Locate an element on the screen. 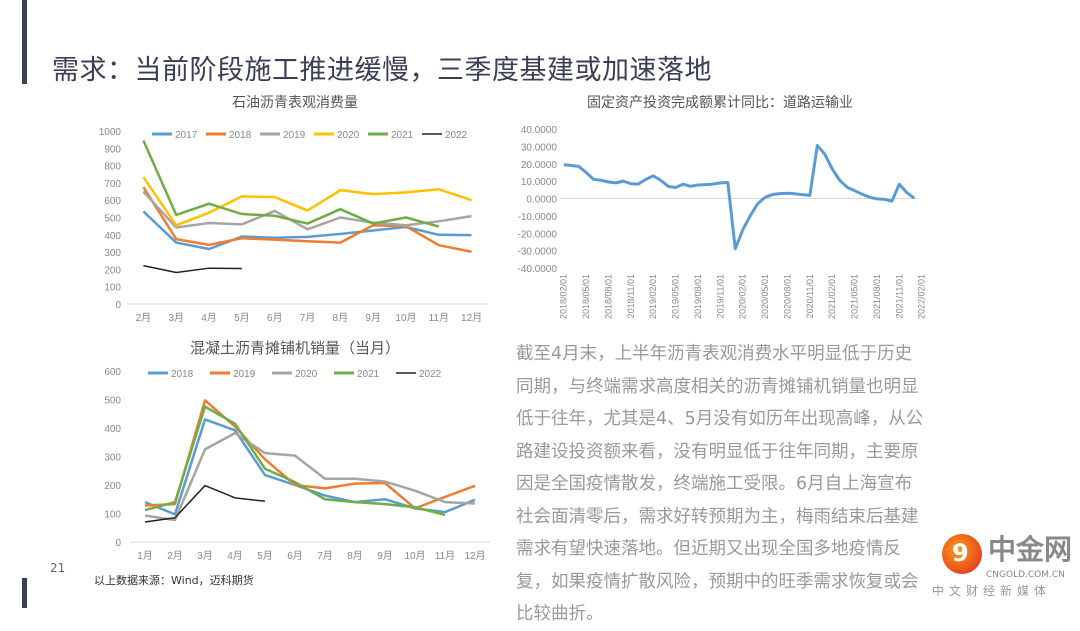  x-tick-label: 5月 is located at coordinates (265, 556).